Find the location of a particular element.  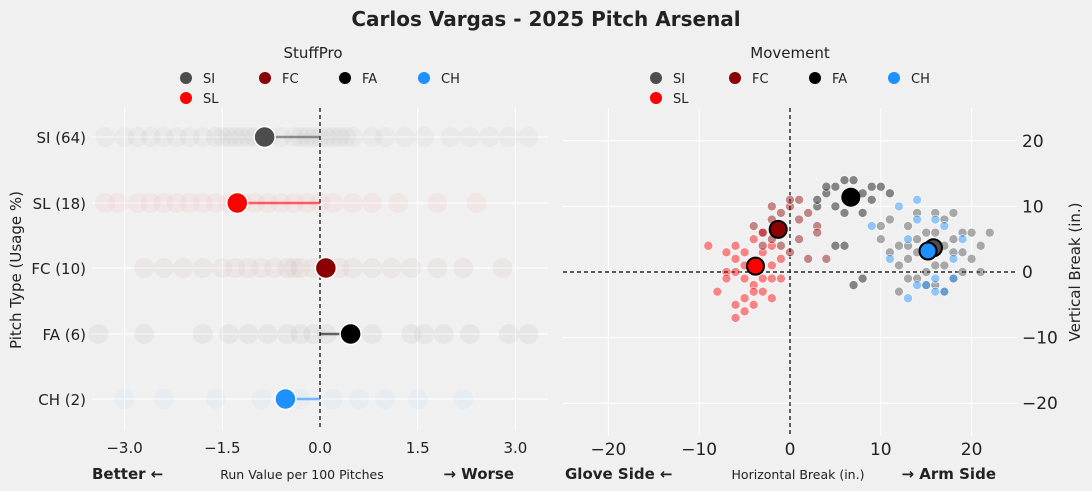

legend-marker-sl is located at coordinates (186, 98).